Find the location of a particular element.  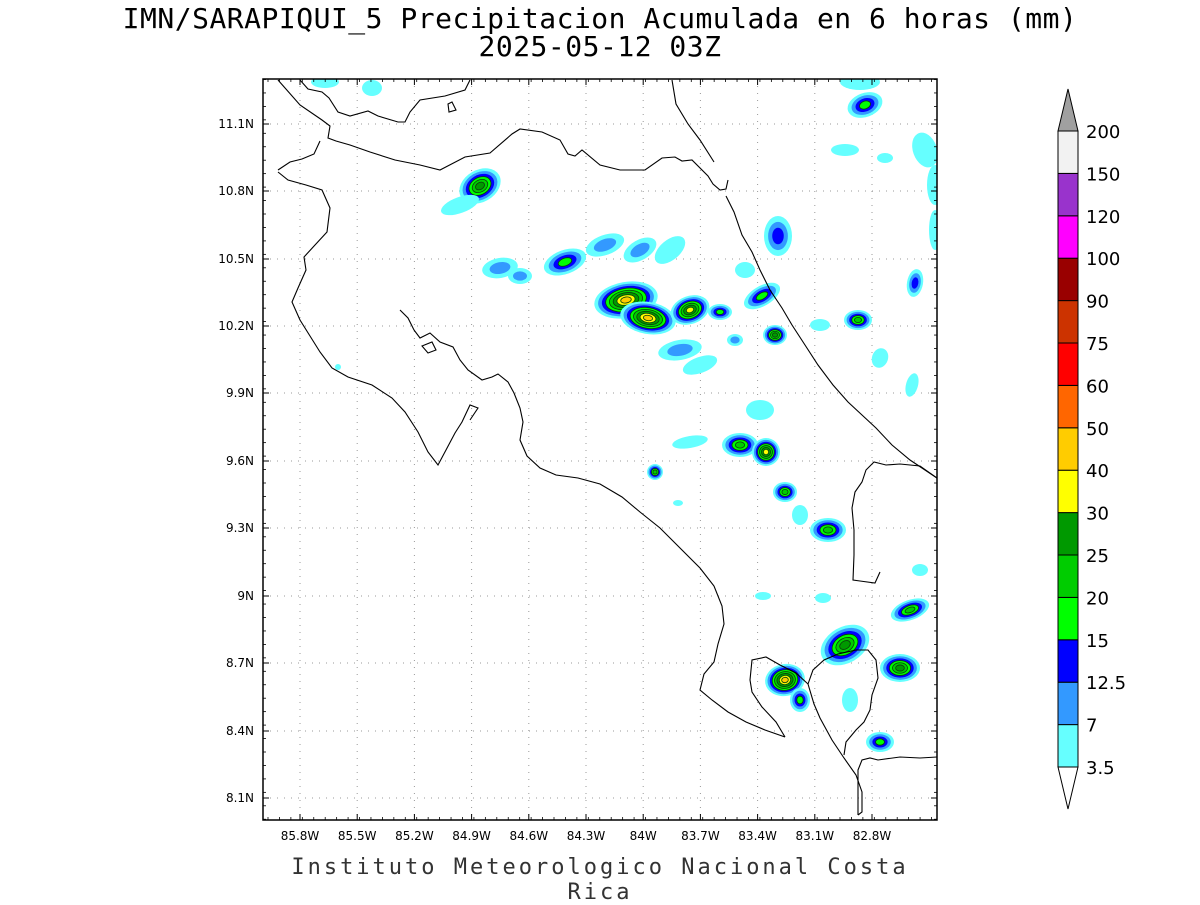

colorbar-label: 15 is located at coordinates (1097, 641).